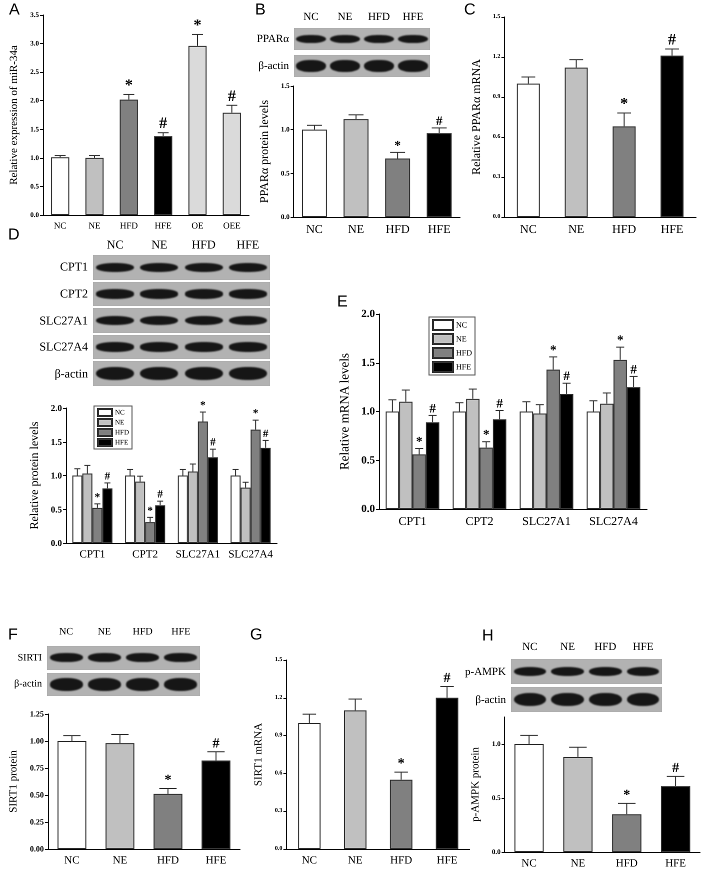  What do you see at coordinates (264, 152) in the screenshot?
I see `y-axis-title: PPARα protein levels` at bounding box center [264, 152].